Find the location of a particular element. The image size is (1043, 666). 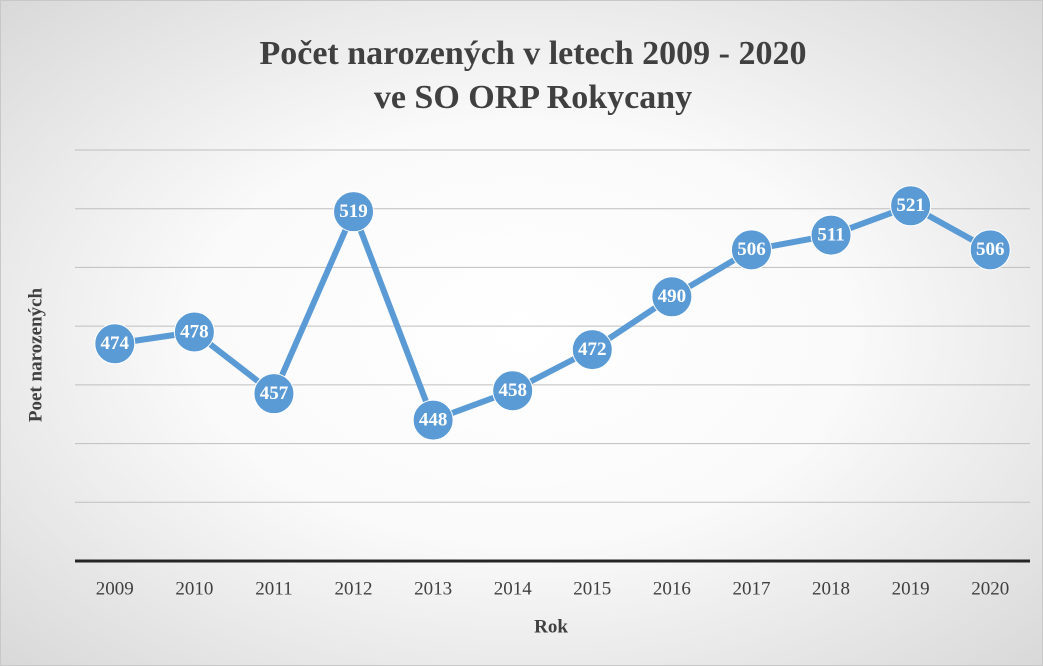

chart-title: Počet narozených v letech 2009 - 2020 is located at coordinates (532, 53).